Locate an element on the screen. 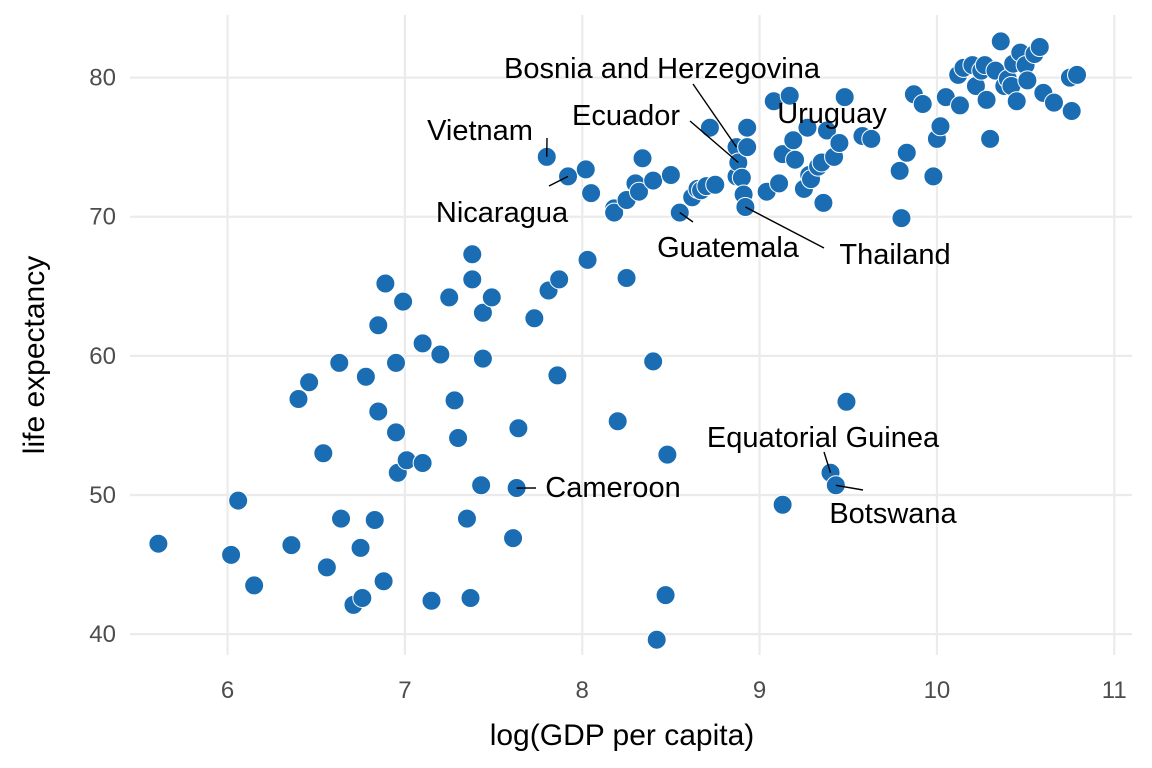 This screenshot has width=1152, height=768. x-tick-label: 11 is located at coordinates (1114, 690).